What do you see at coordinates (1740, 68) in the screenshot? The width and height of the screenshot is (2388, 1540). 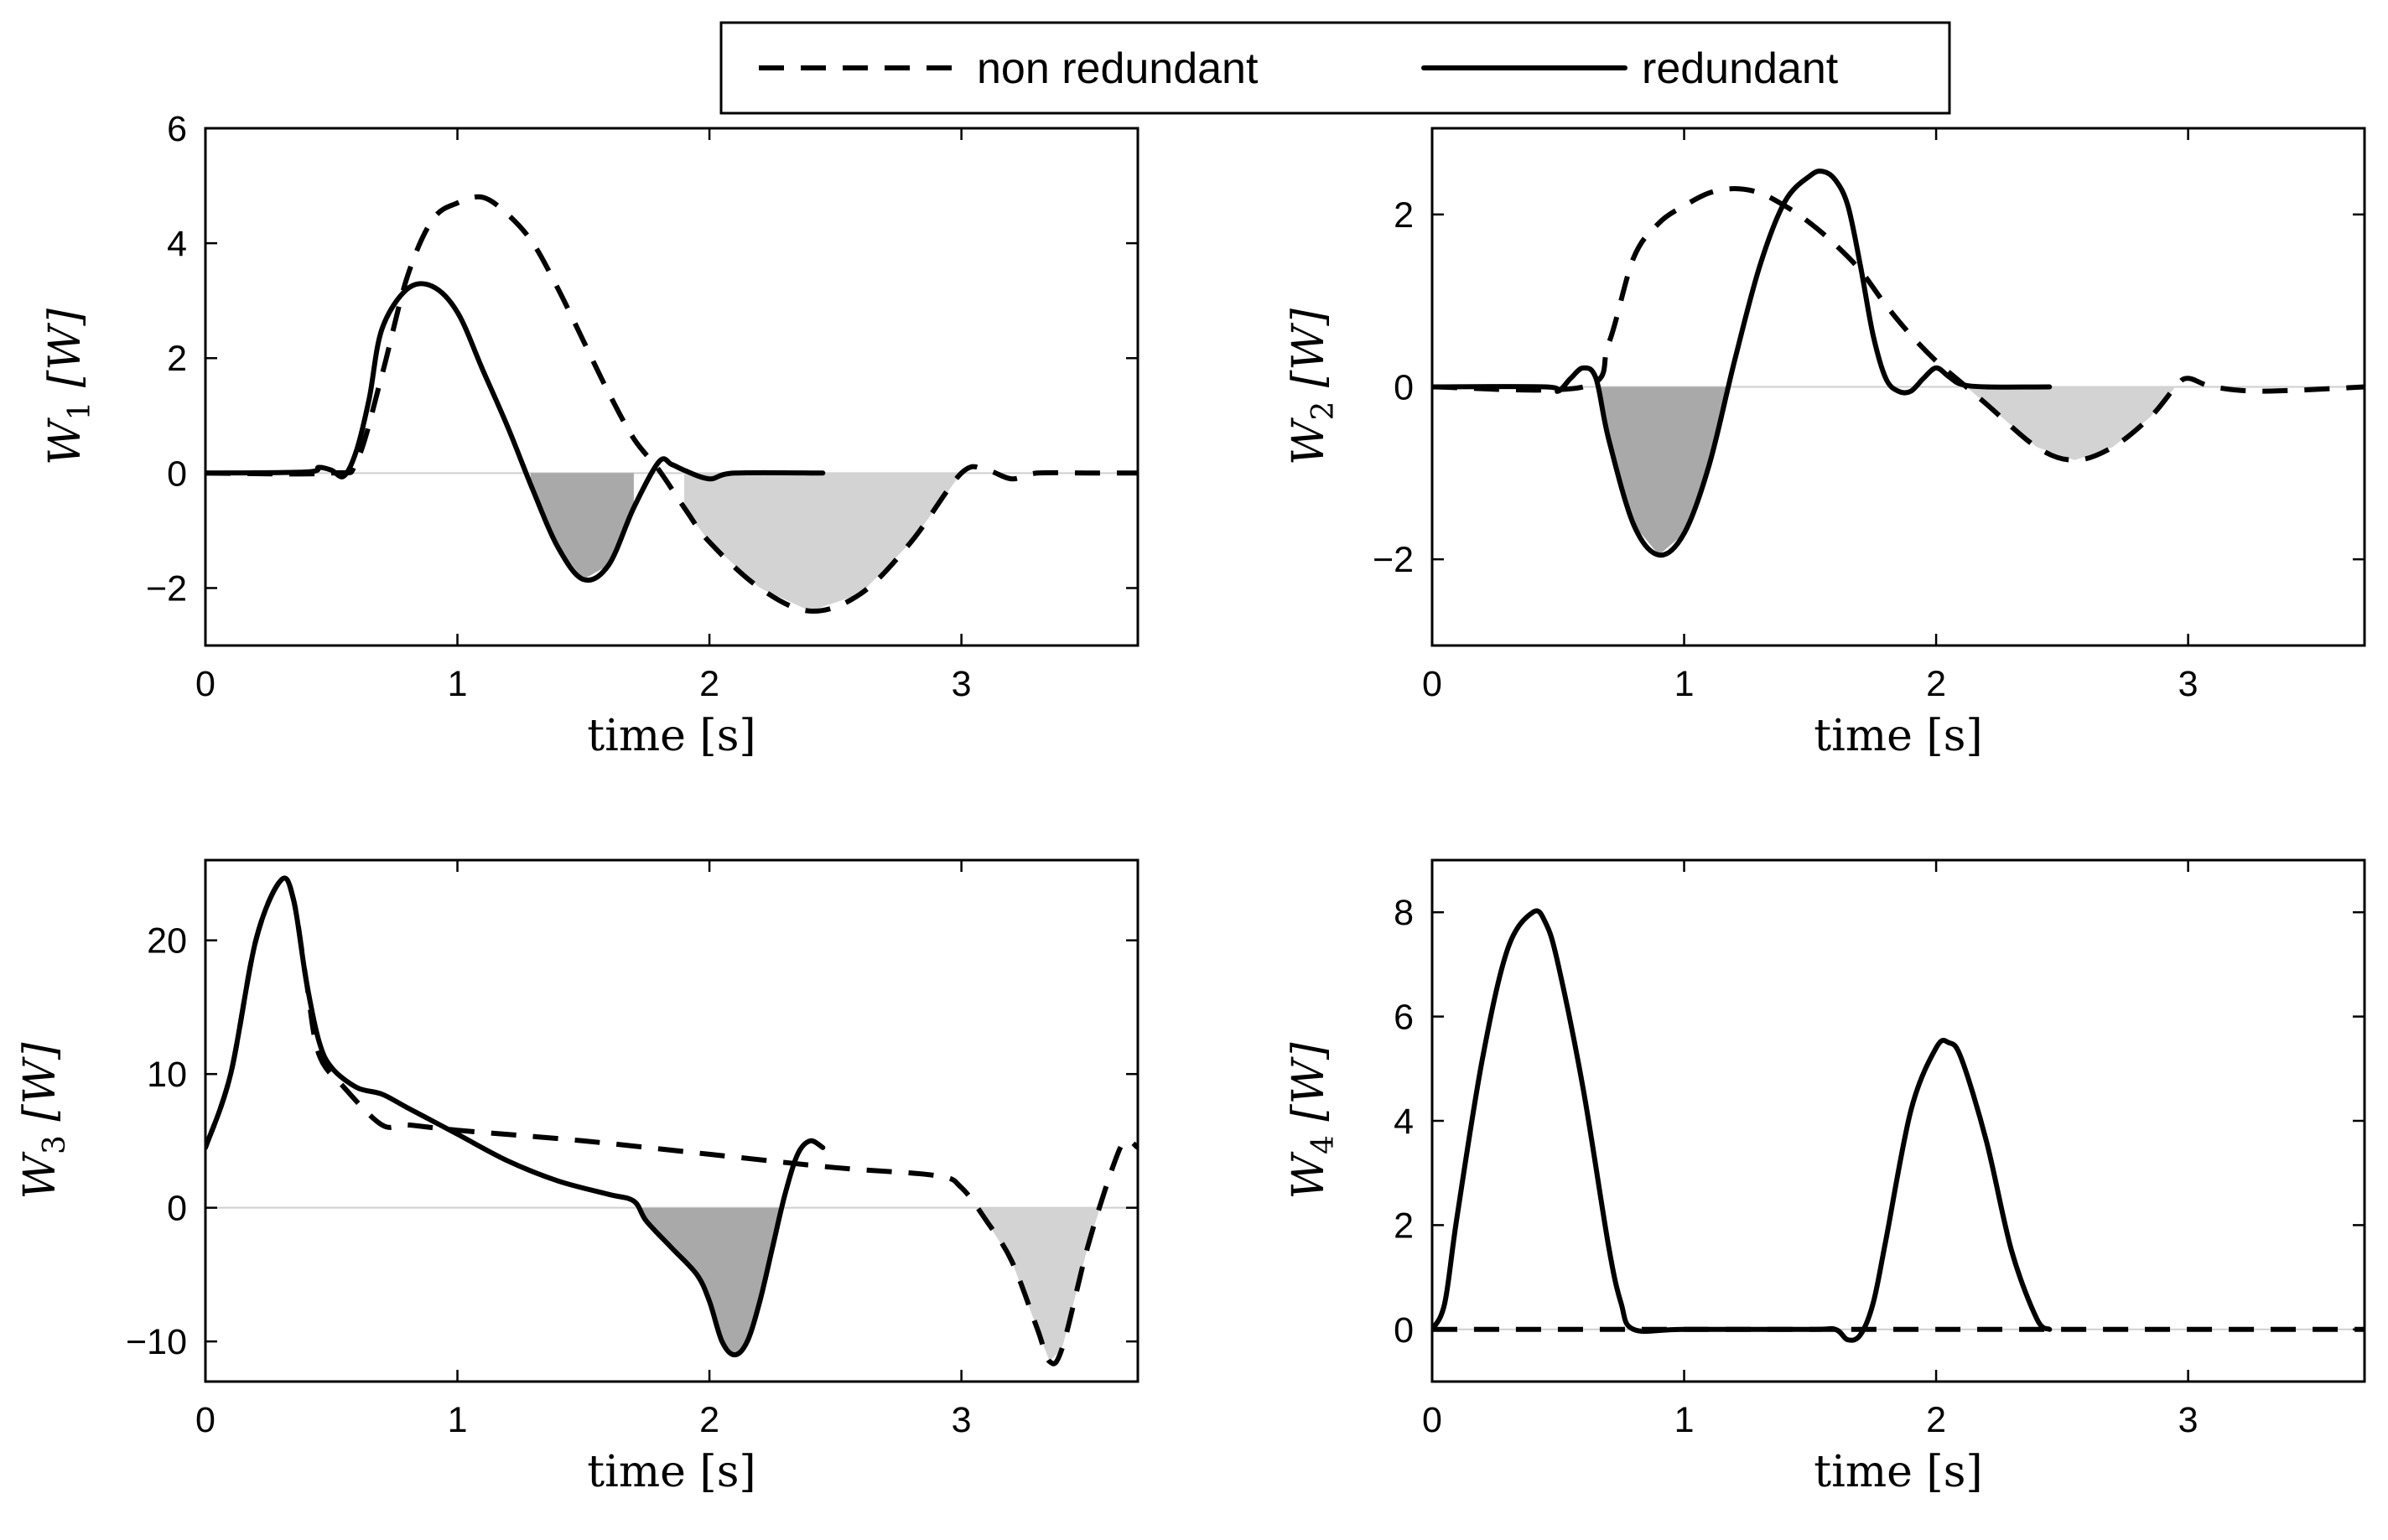 I see `legend-redundant-label: redundant` at bounding box center [1740, 68].